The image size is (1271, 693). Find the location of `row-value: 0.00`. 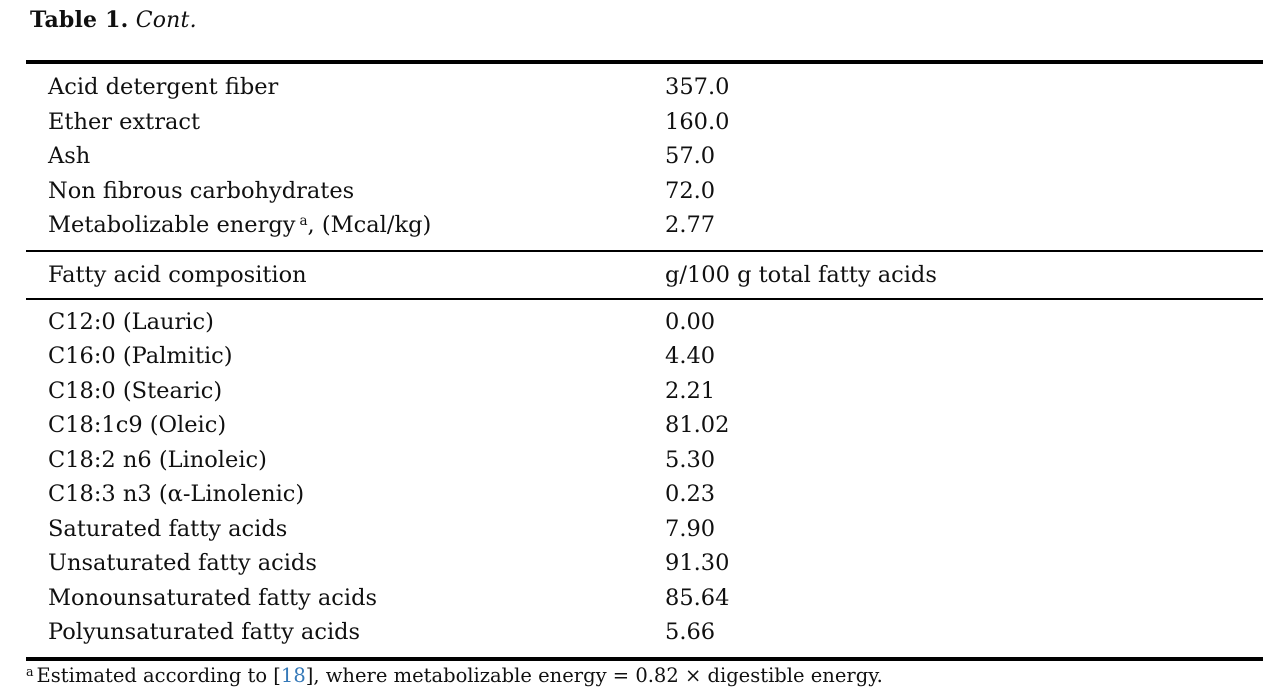

row-value: 0.00 is located at coordinates (690, 321).